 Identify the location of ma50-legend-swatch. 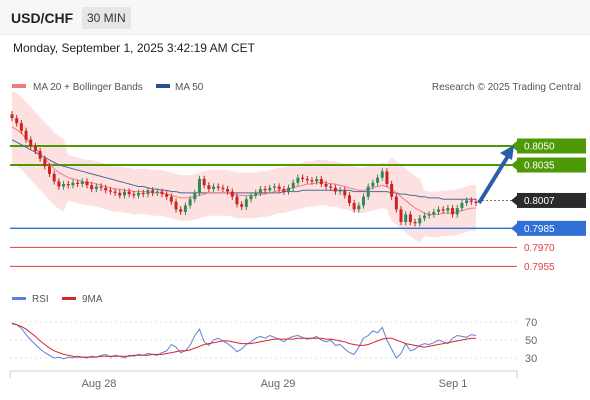
(163, 86).